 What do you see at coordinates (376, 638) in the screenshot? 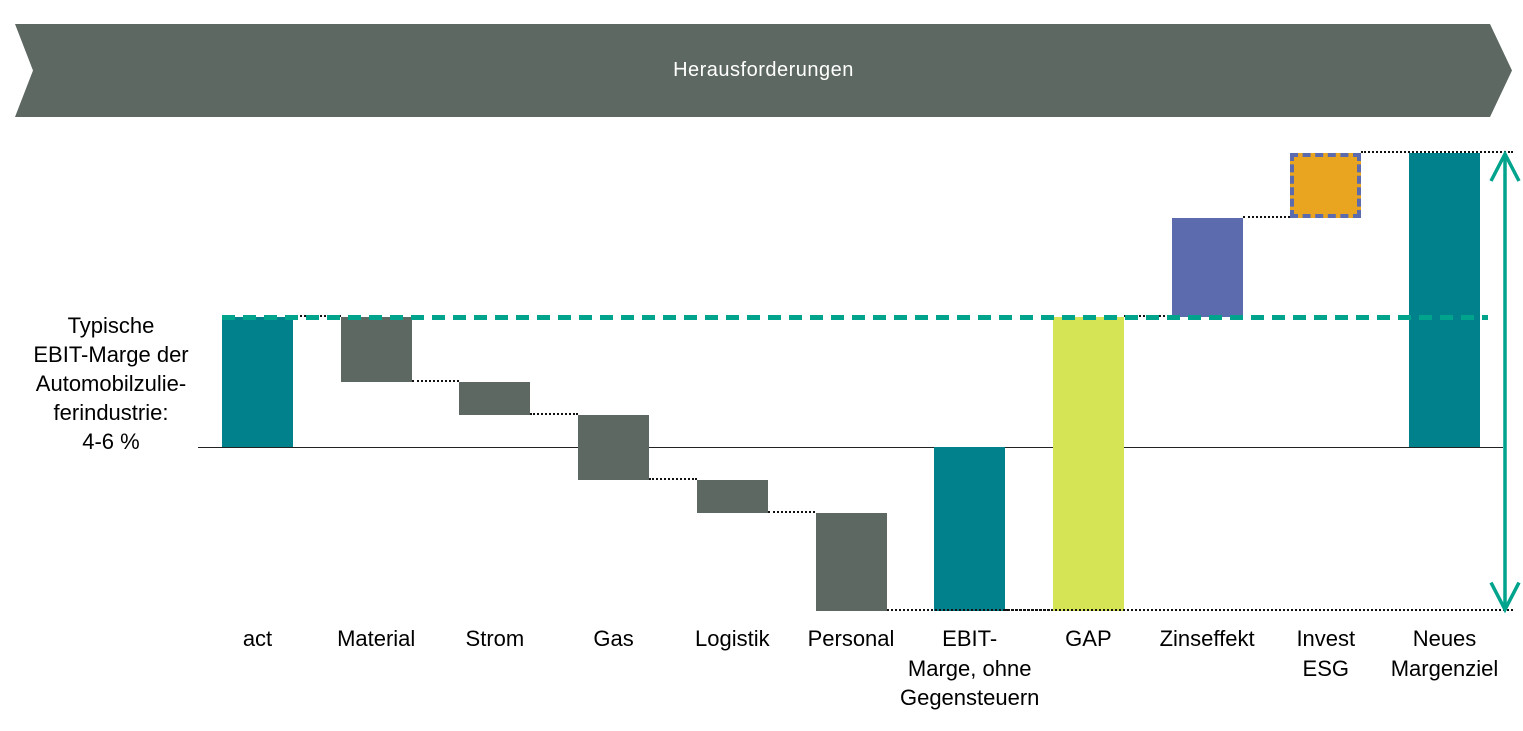
I see `category-label-material: Material` at bounding box center [376, 638].